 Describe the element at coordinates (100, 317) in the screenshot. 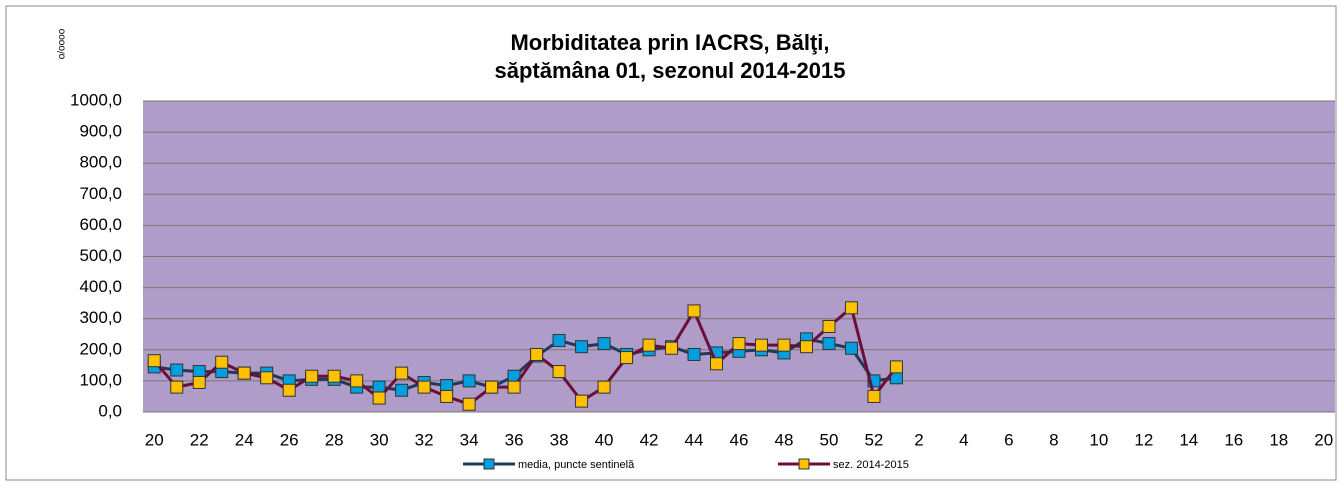

I see `y-tick-label: 300,0` at that location.